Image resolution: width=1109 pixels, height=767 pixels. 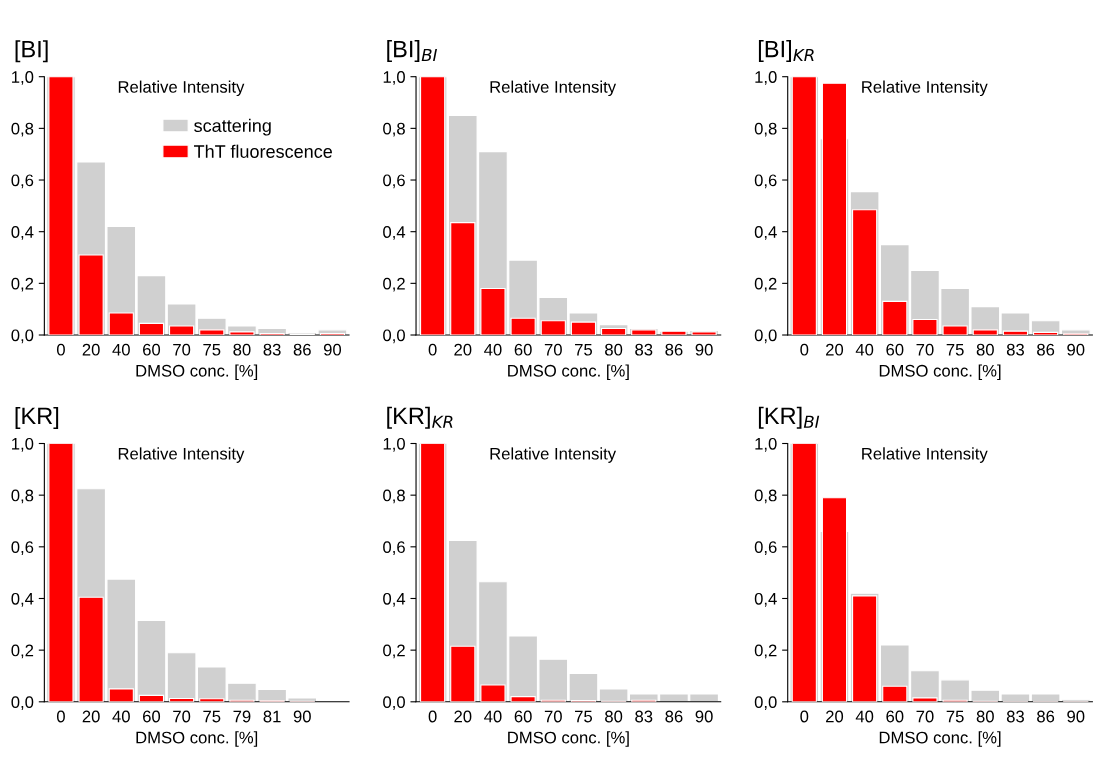 I want to click on chart-title: [KR]$_{KR}$, so click(x=420, y=417).